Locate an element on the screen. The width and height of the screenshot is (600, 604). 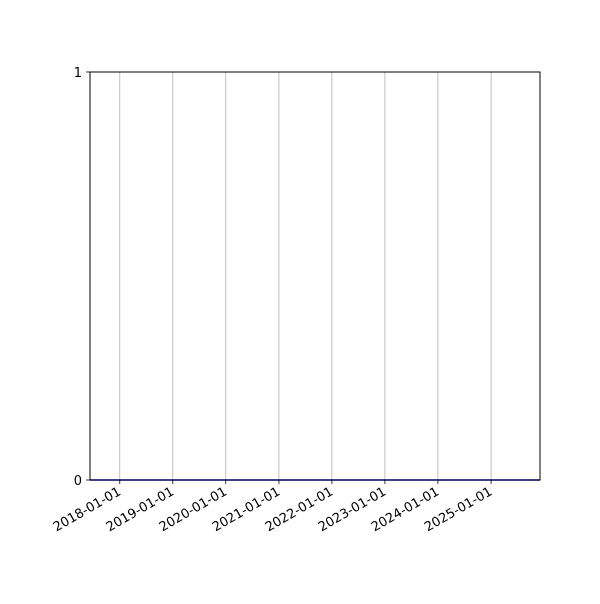
y-tick-label: 1 is located at coordinates (78, 73).